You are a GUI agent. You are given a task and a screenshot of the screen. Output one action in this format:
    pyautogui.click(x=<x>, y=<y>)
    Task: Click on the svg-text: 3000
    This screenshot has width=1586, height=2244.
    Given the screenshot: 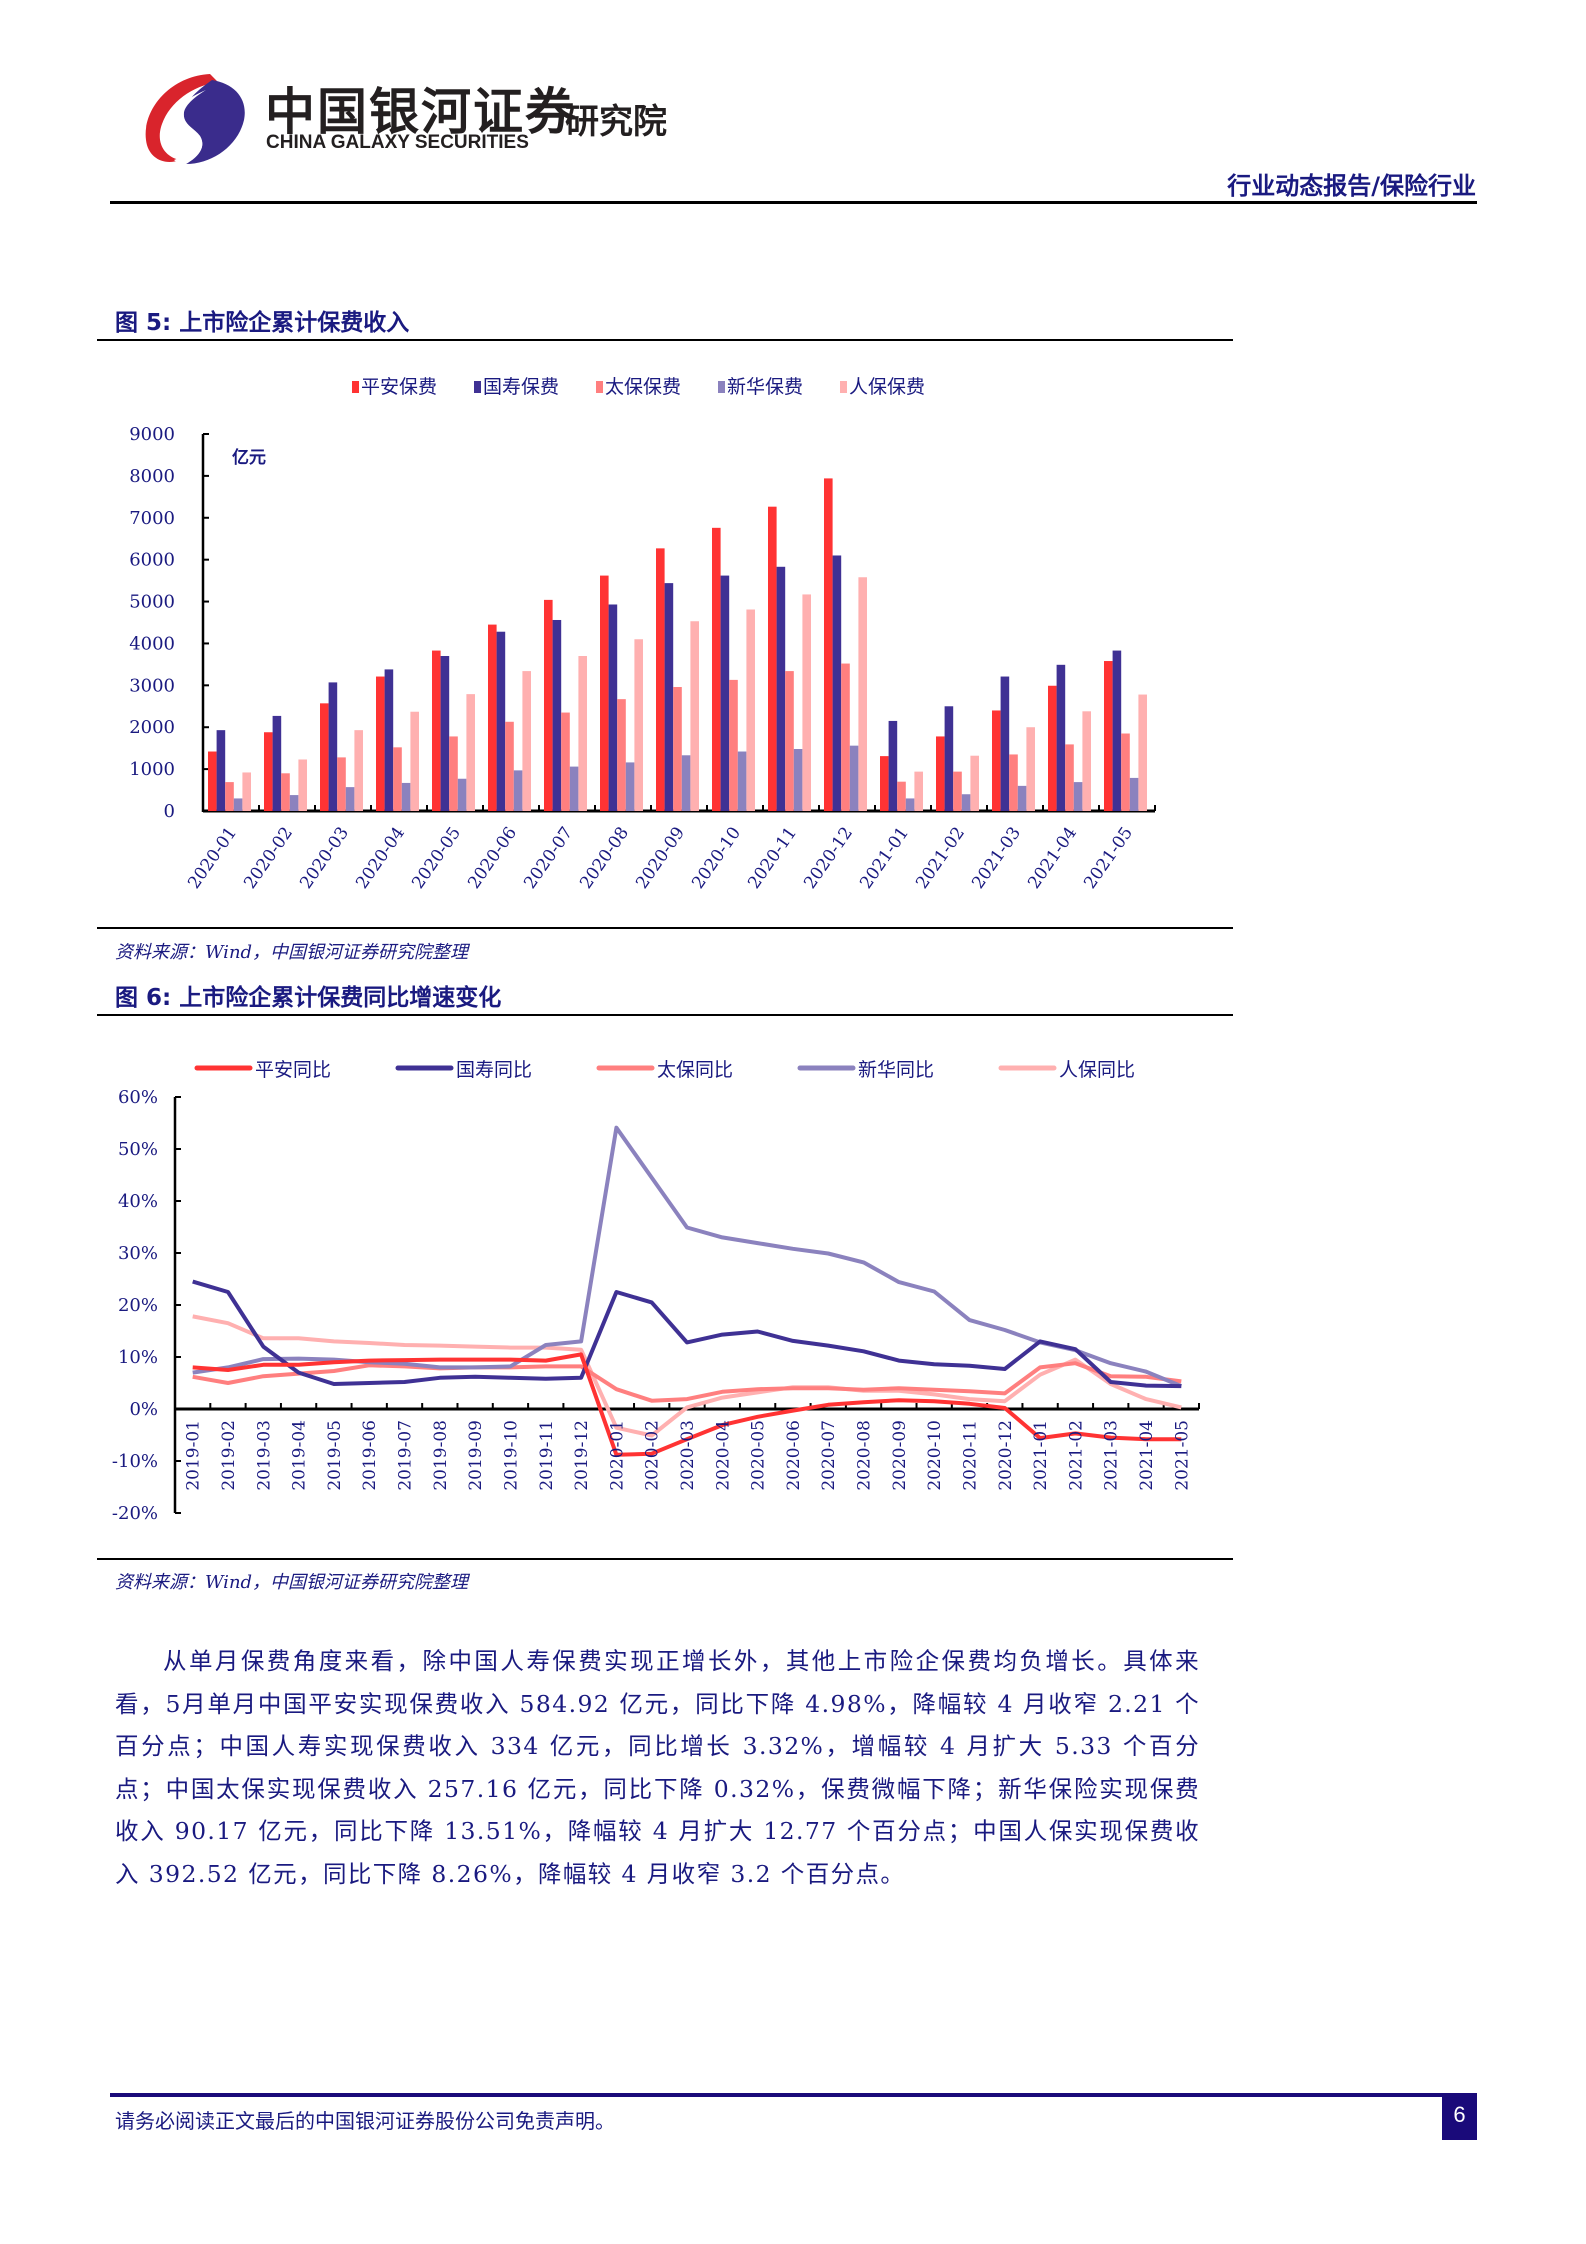 What is the action you would take?
    pyautogui.click(x=152, y=685)
    